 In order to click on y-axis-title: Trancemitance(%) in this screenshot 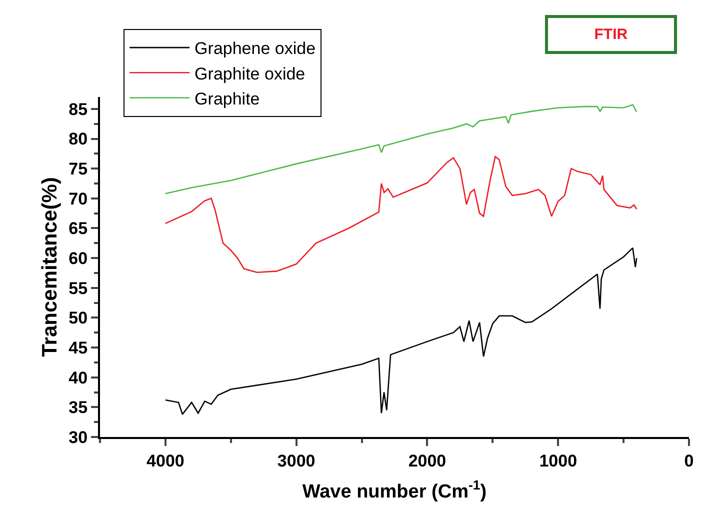, I will do `click(50, 267)`.